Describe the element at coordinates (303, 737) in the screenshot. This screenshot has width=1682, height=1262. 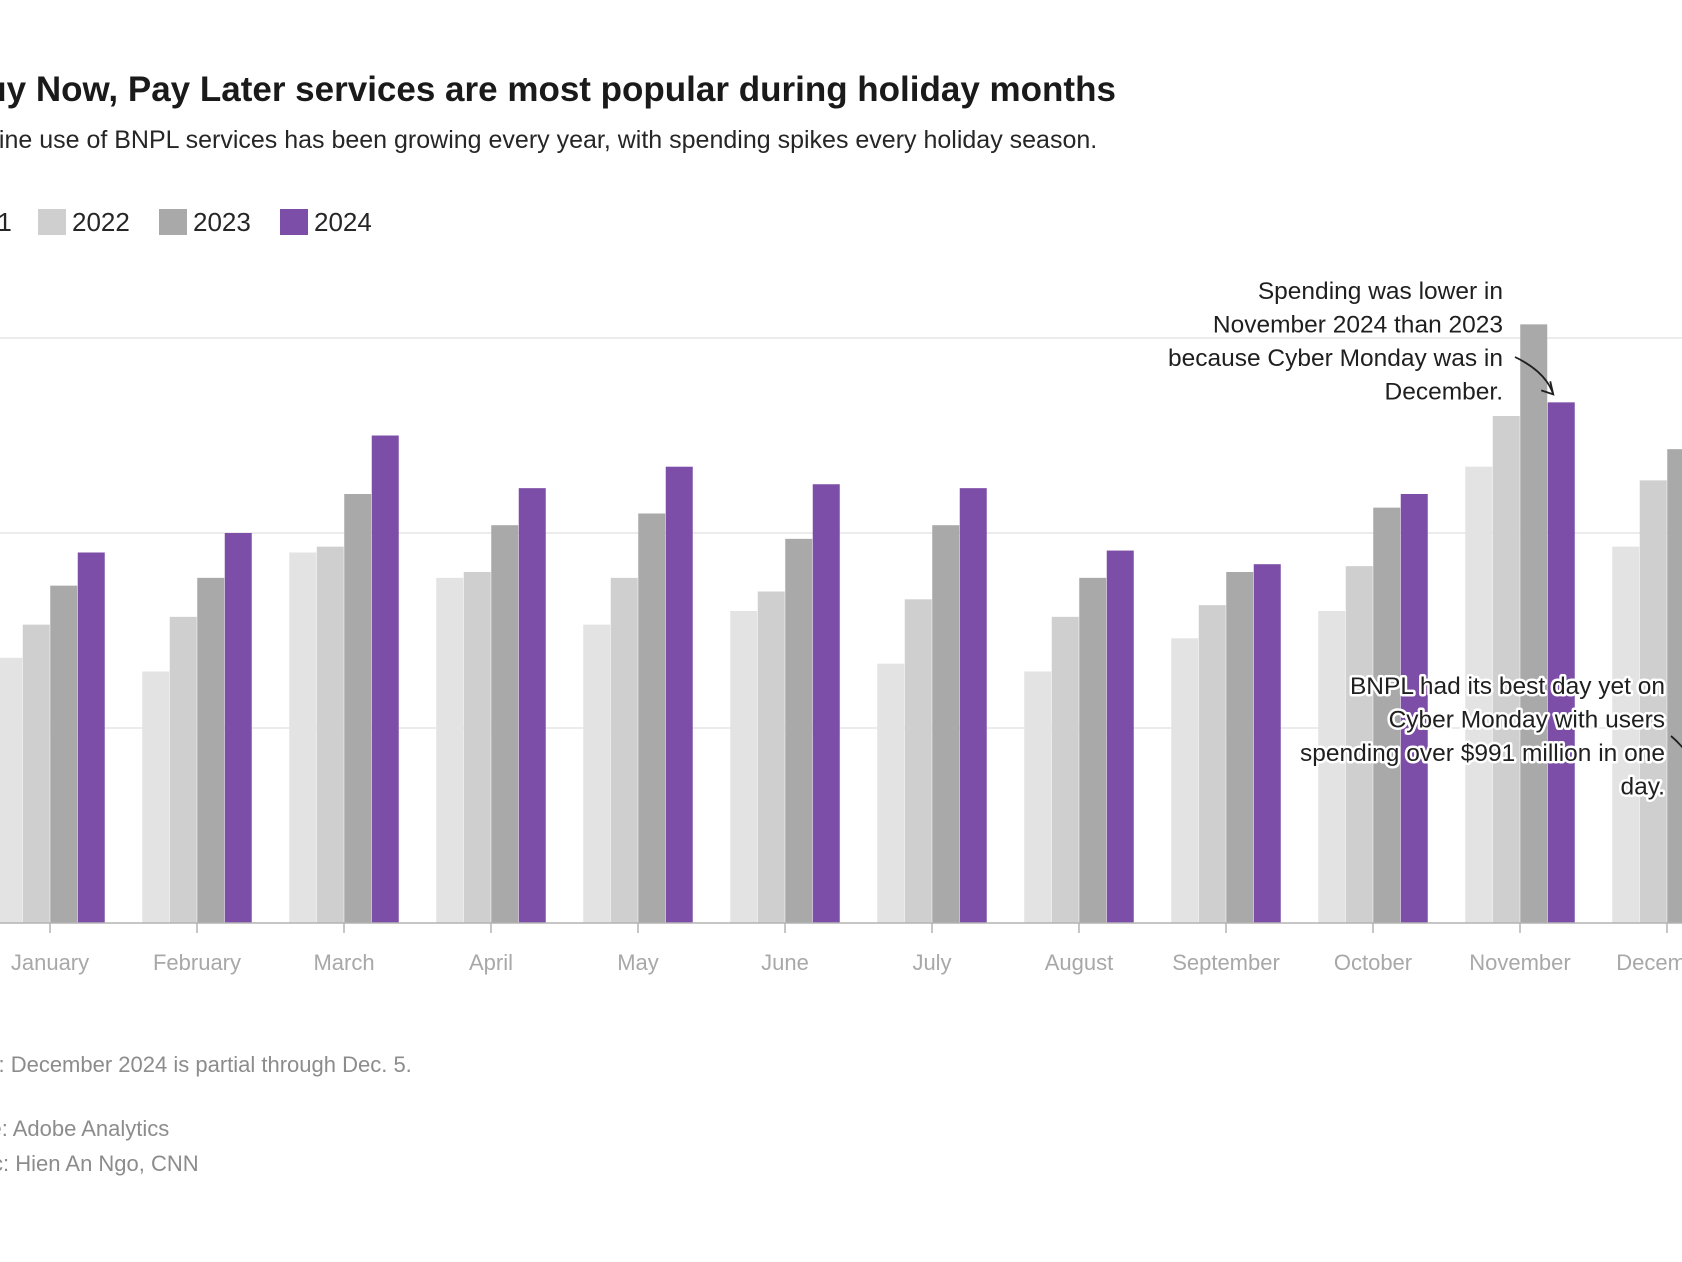
I see `bar-2021-march` at that location.